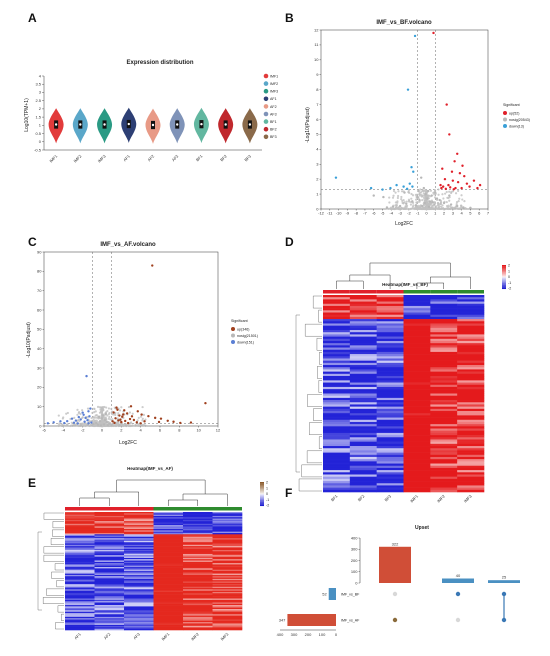 This screenshot has height=656, width=550. Describe the element at coordinates (273, 107) in the screenshot. I see `violin-legend-label: AF2` at that location.